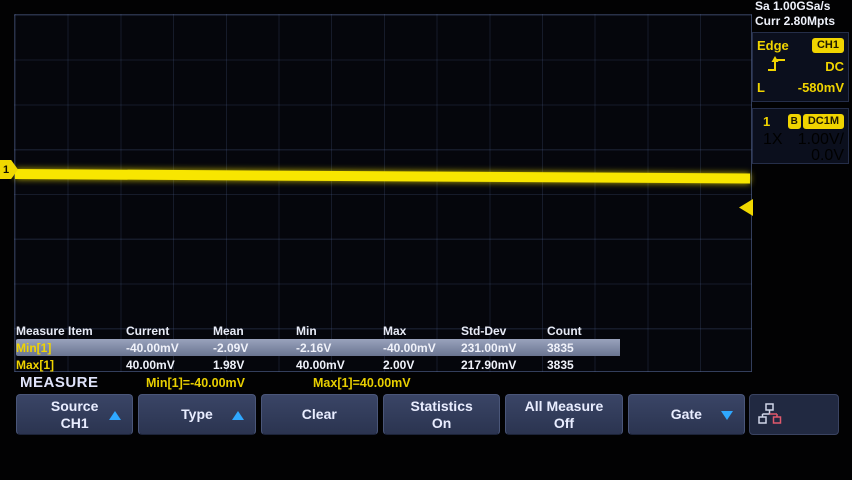 Image resolution: width=852 pixels, height=480 pixels. What do you see at coordinates (231, 347) in the screenshot?
I see `cell-mean: -2.09V` at bounding box center [231, 347].